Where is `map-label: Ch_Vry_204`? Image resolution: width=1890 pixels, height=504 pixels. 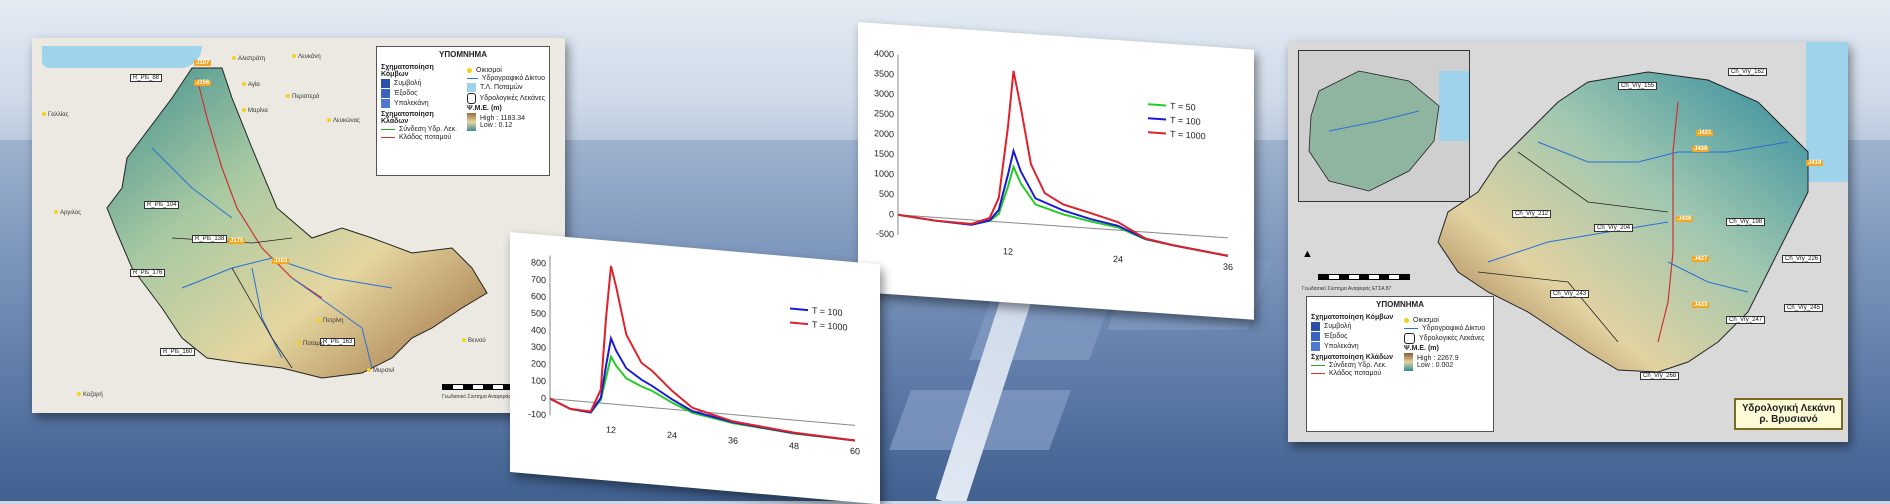 map-label: Ch_Vry_204 is located at coordinates (1614, 228).